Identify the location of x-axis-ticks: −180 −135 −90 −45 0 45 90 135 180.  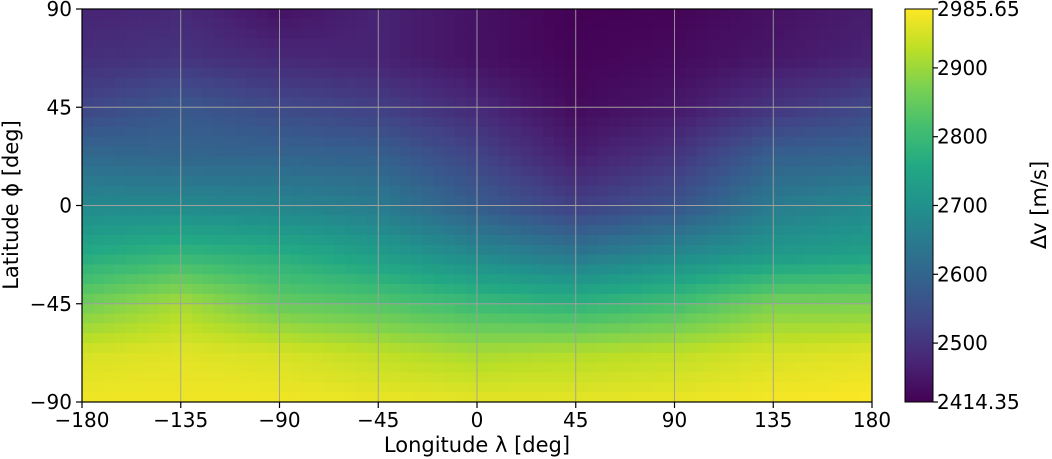
(473, 417).